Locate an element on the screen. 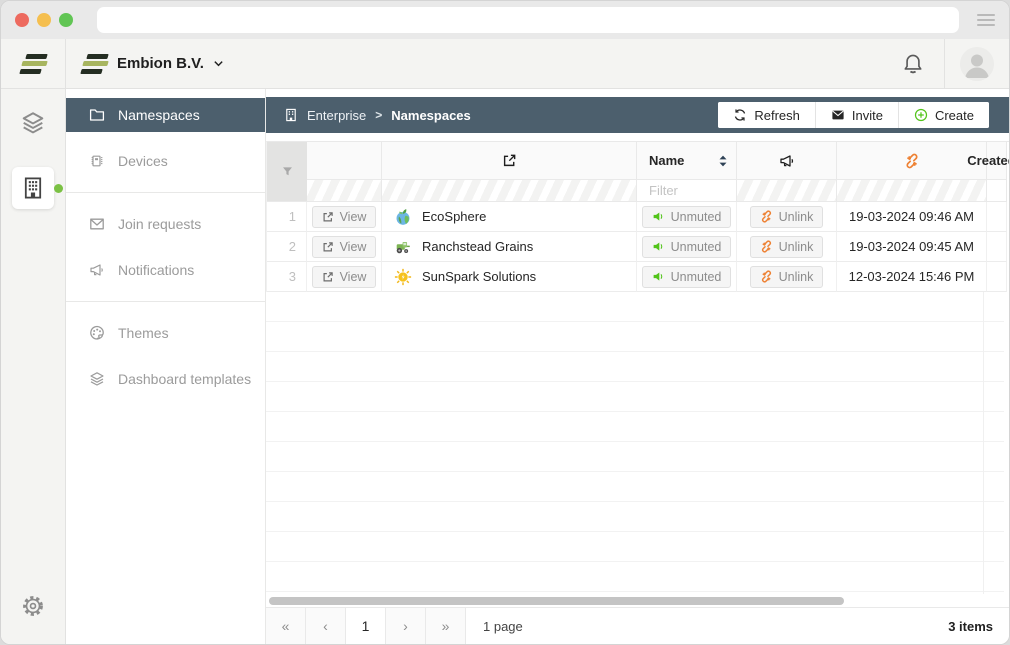 The width and height of the screenshot is (1010, 645). rail-item-enterprise is located at coordinates (37, 188).